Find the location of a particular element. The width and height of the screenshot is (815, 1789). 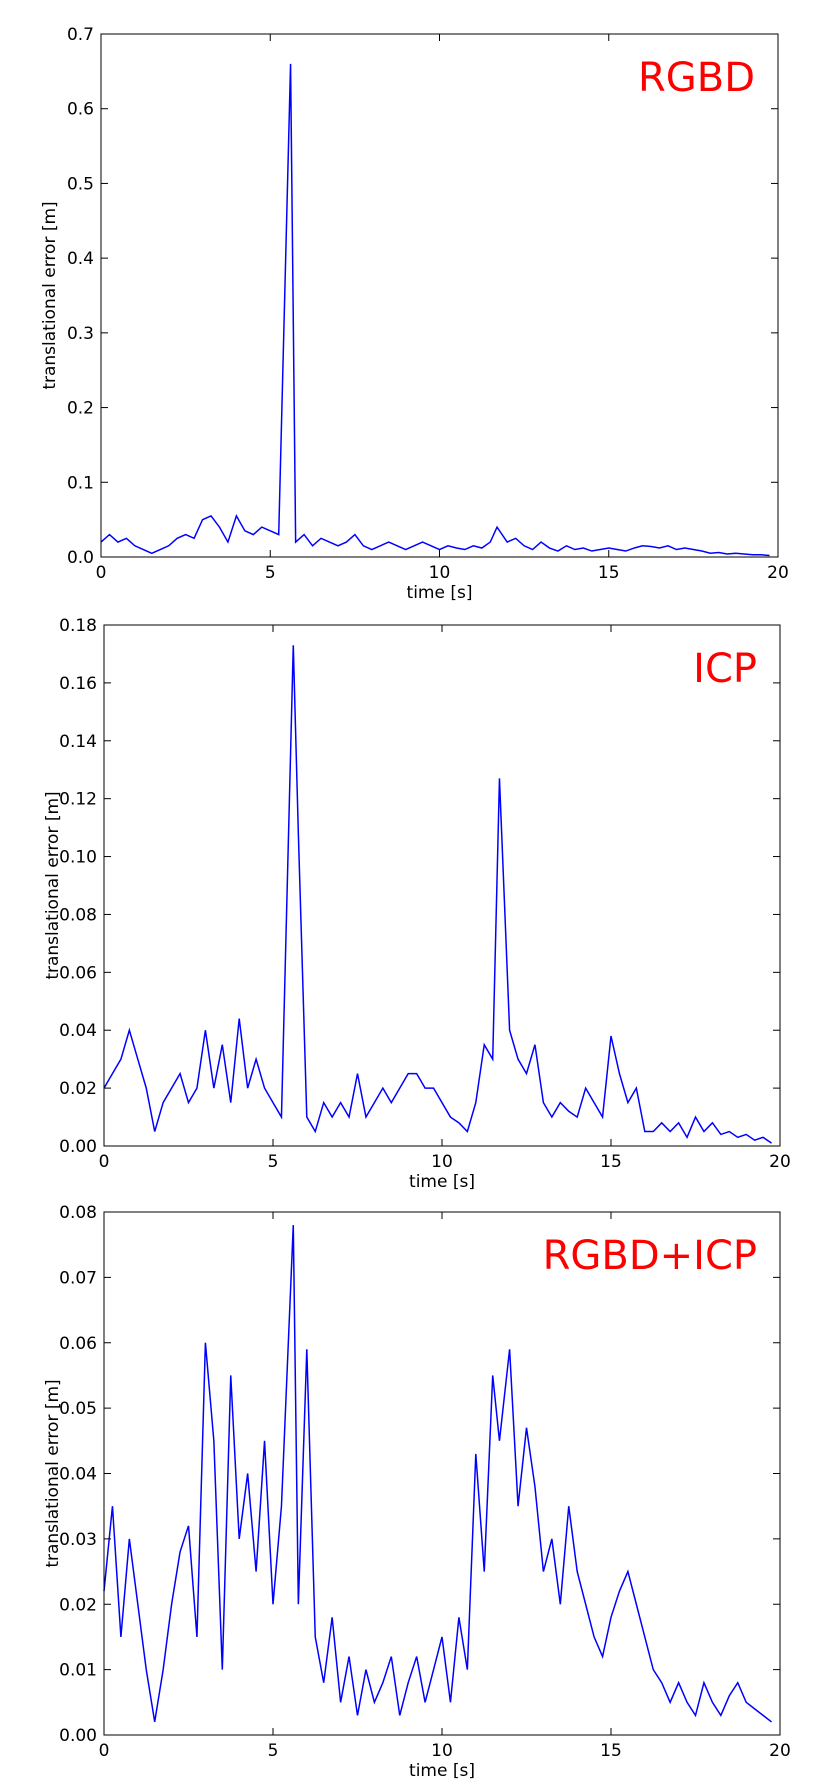

annotation: RGBD is located at coordinates (696, 78).